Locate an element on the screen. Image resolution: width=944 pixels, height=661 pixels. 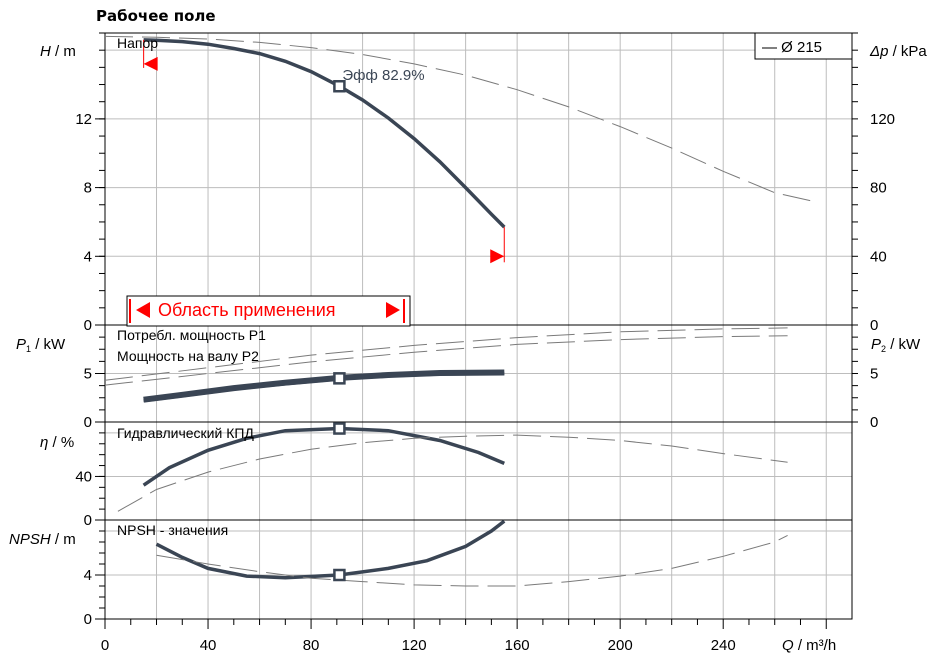
legend-label: — Ø 215 is located at coordinates (792, 47).